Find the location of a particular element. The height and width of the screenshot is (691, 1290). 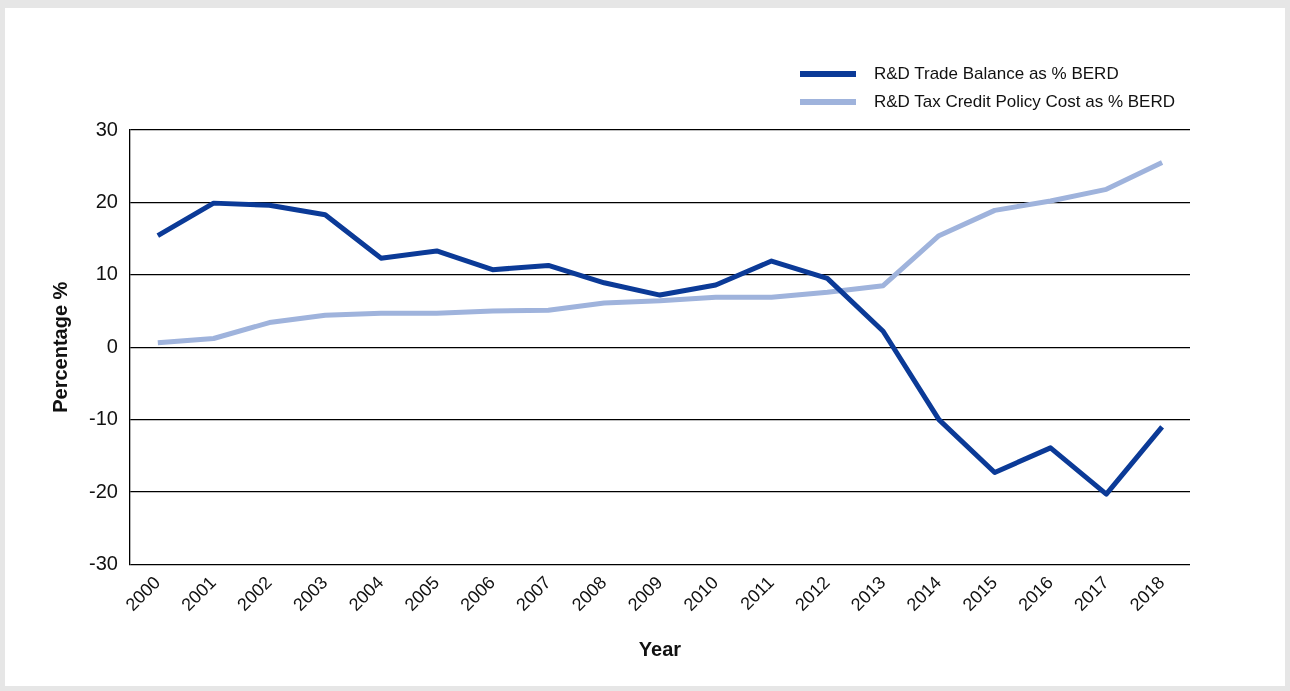

y-tick-label: 0 is located at coordinates (112, 345).